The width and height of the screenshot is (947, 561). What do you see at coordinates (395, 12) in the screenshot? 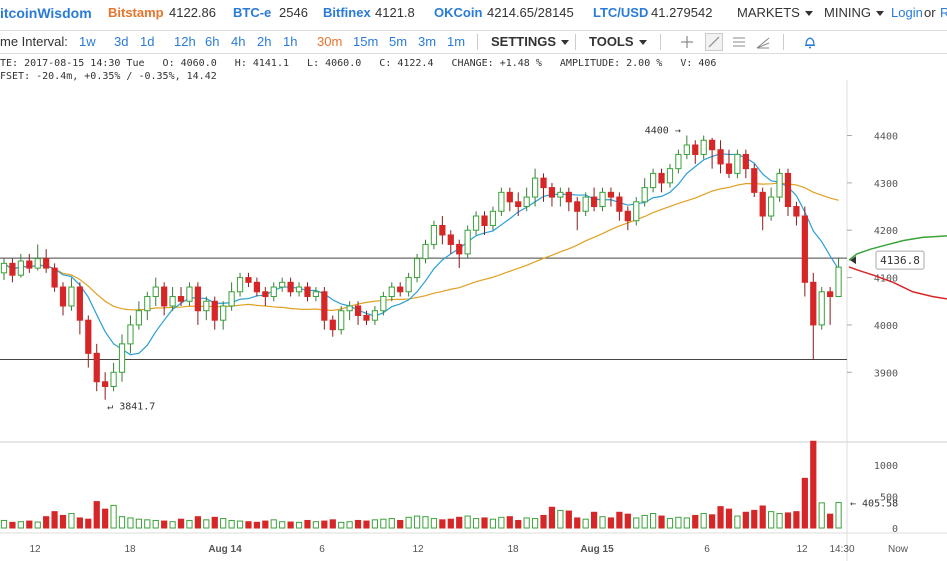
I see `market-bitfinex-price: 4121.8` at bounding box center [395, 12].